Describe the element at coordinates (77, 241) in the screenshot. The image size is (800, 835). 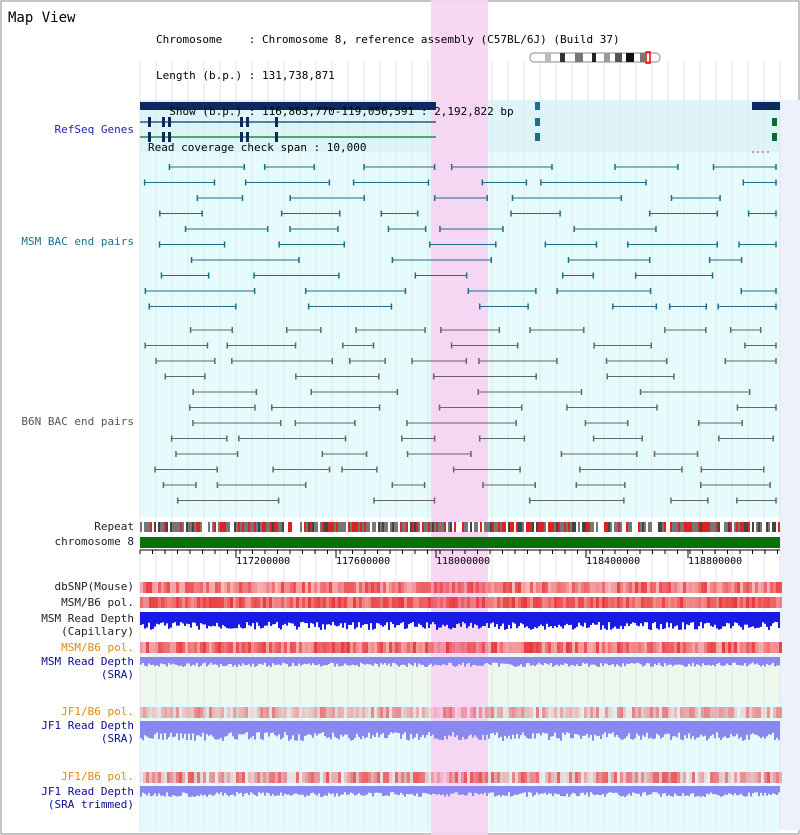
I see `track-label-msm-bac: MSM BAC end pairs` at that location.